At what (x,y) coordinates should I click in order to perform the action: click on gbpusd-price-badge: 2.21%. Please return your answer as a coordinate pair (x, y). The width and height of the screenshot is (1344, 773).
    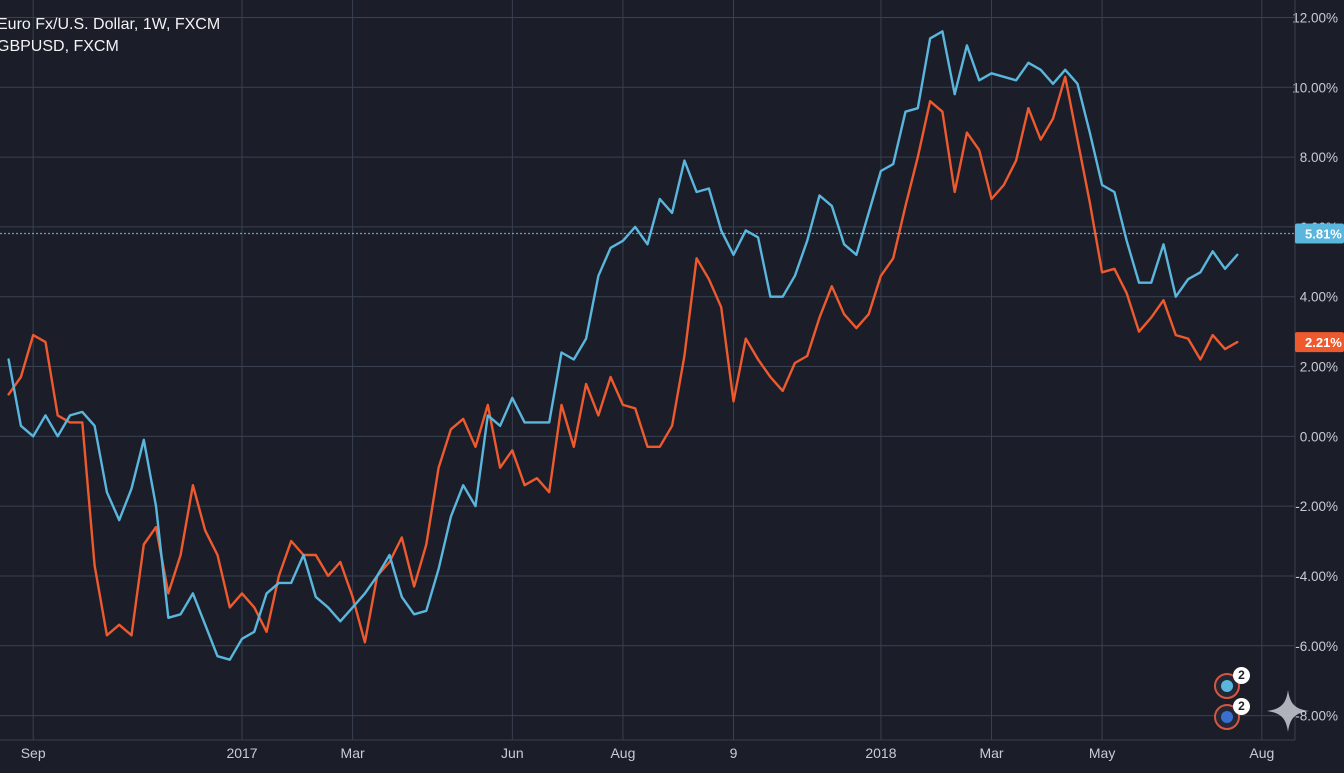
    Looking at the image, I should click on (1319, 342).